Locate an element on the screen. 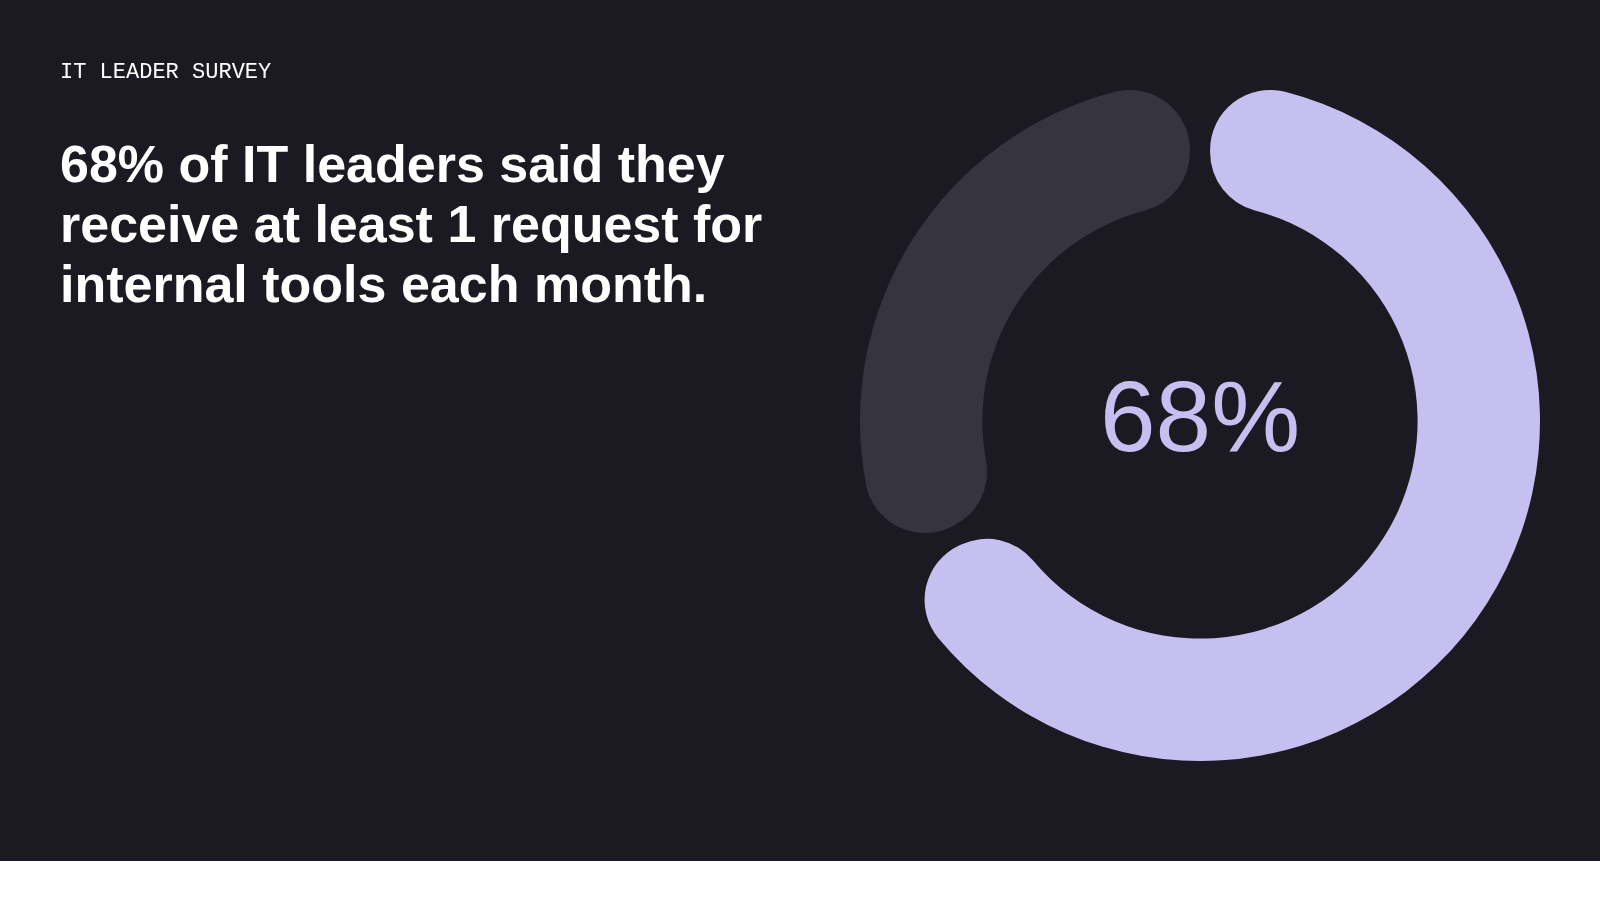 This screenshot has width=1600, height=900. text: IT LEADER SURVEY is located at coordinates (166, 72).